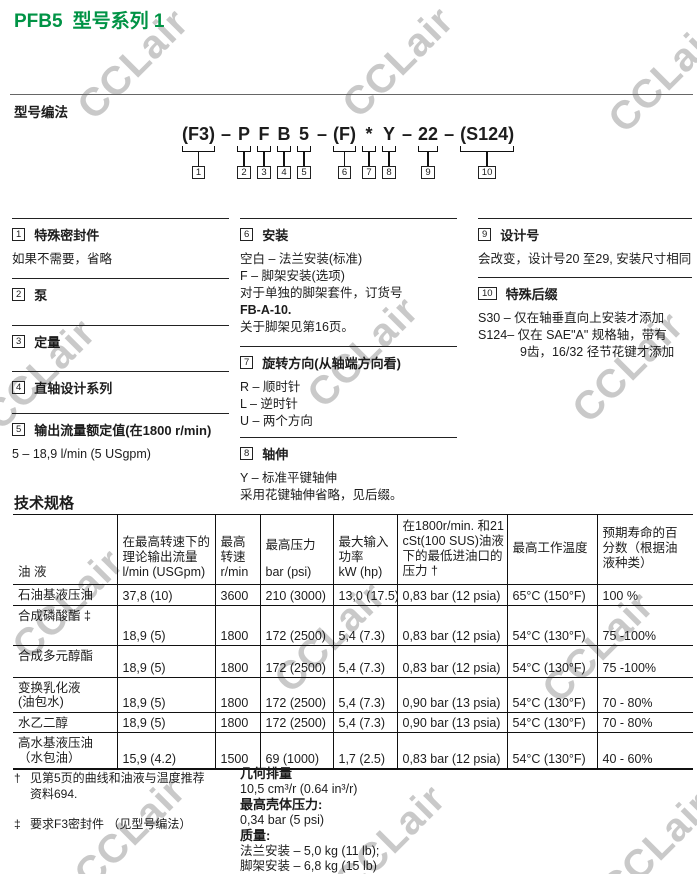 The width and height of the screenshot is (697, 874). What do you see at coordinates (296, 722) in the screenshot?
I see `cell-pressure: 172 (2500)` at bounding box center [296, 722].